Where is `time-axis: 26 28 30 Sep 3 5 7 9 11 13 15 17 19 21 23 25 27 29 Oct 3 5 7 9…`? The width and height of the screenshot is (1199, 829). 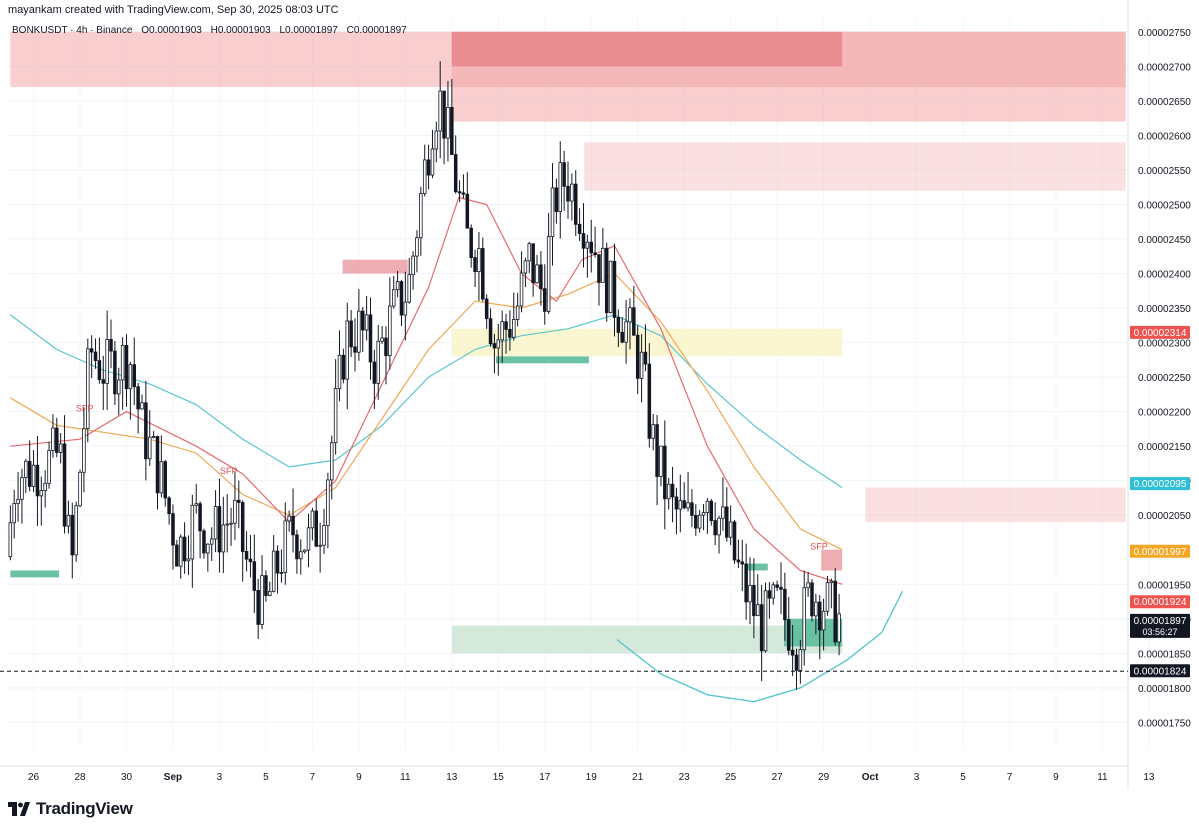
time-axis: 26 28 30 Sep 3 5 7 9 11 13 15 17 19 21 23 25 27 29 Oct 3 5 7 9… is located at coordinates (591, 777).